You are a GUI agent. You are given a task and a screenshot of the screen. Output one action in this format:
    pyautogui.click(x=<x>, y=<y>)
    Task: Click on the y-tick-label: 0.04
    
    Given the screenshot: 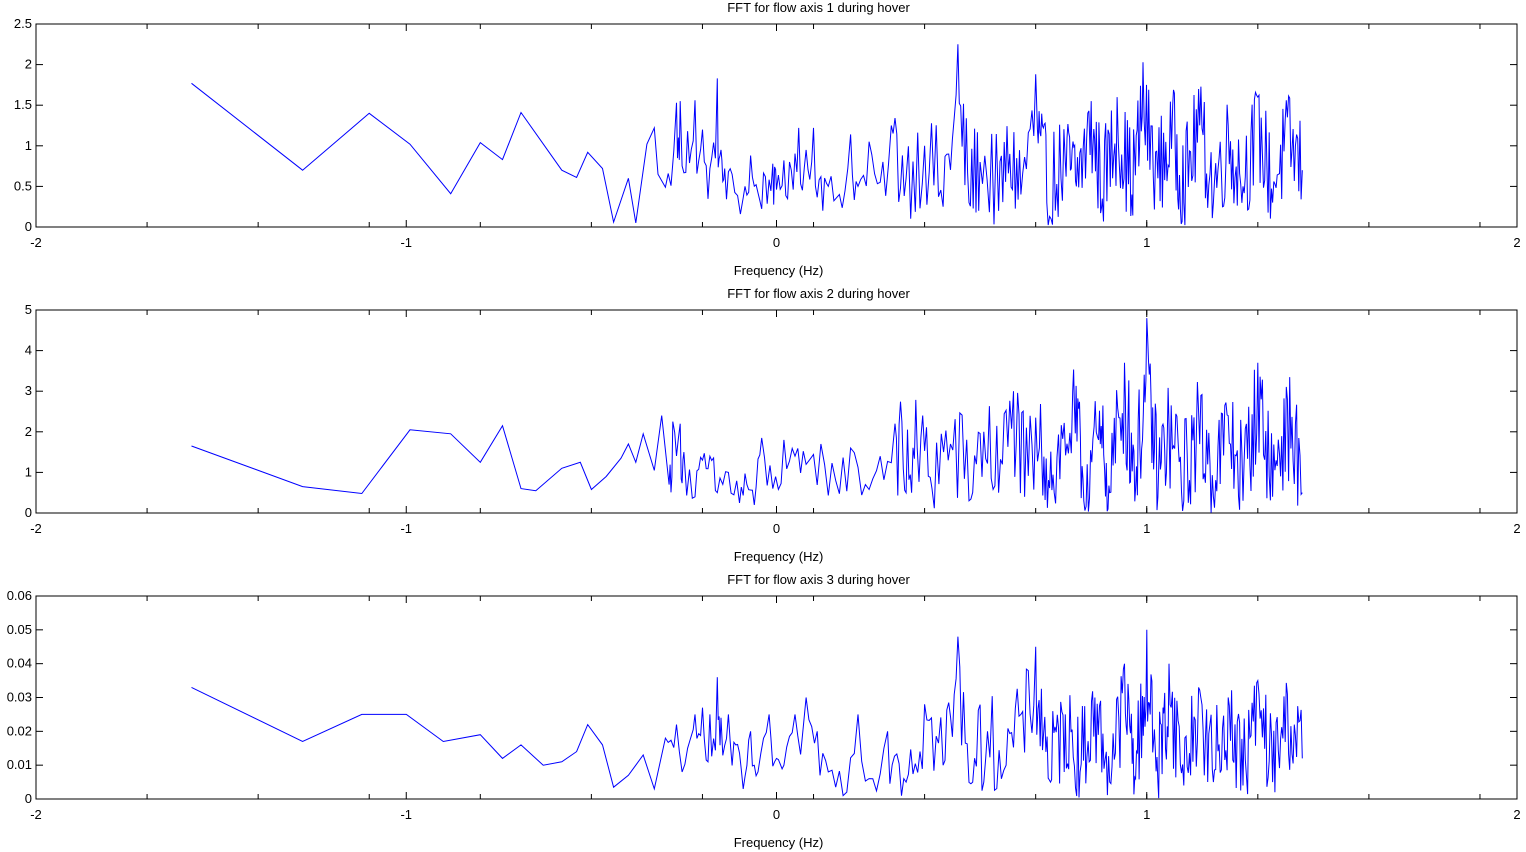 What is the action you would take?
    pyautogui.click(x=19, y=663)
    